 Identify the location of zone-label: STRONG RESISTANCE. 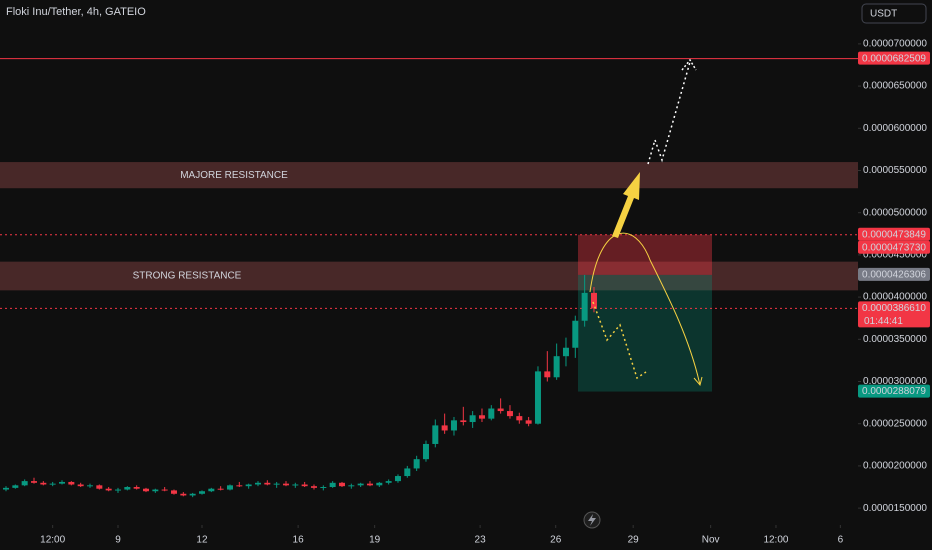
(187, 276).